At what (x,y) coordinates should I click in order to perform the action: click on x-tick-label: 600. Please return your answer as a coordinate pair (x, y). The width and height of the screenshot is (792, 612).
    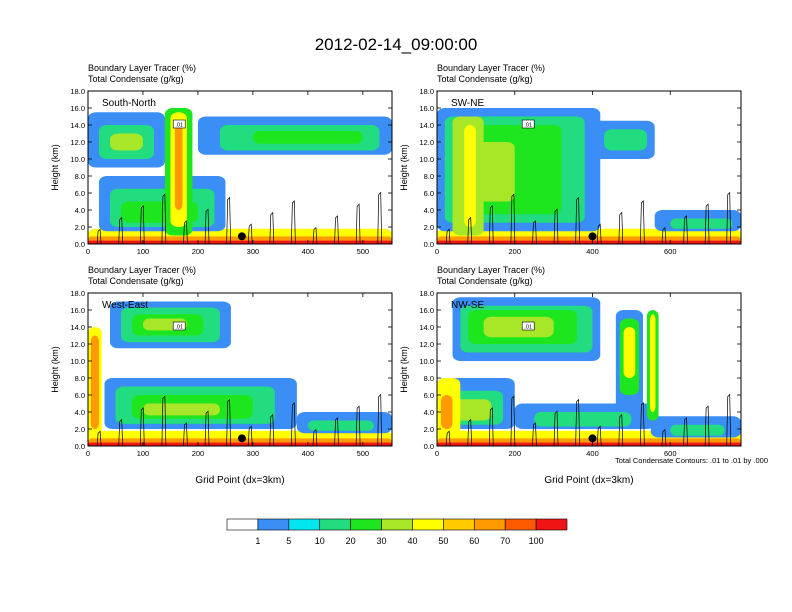
    Looking at the image, I should click on (670, 453).